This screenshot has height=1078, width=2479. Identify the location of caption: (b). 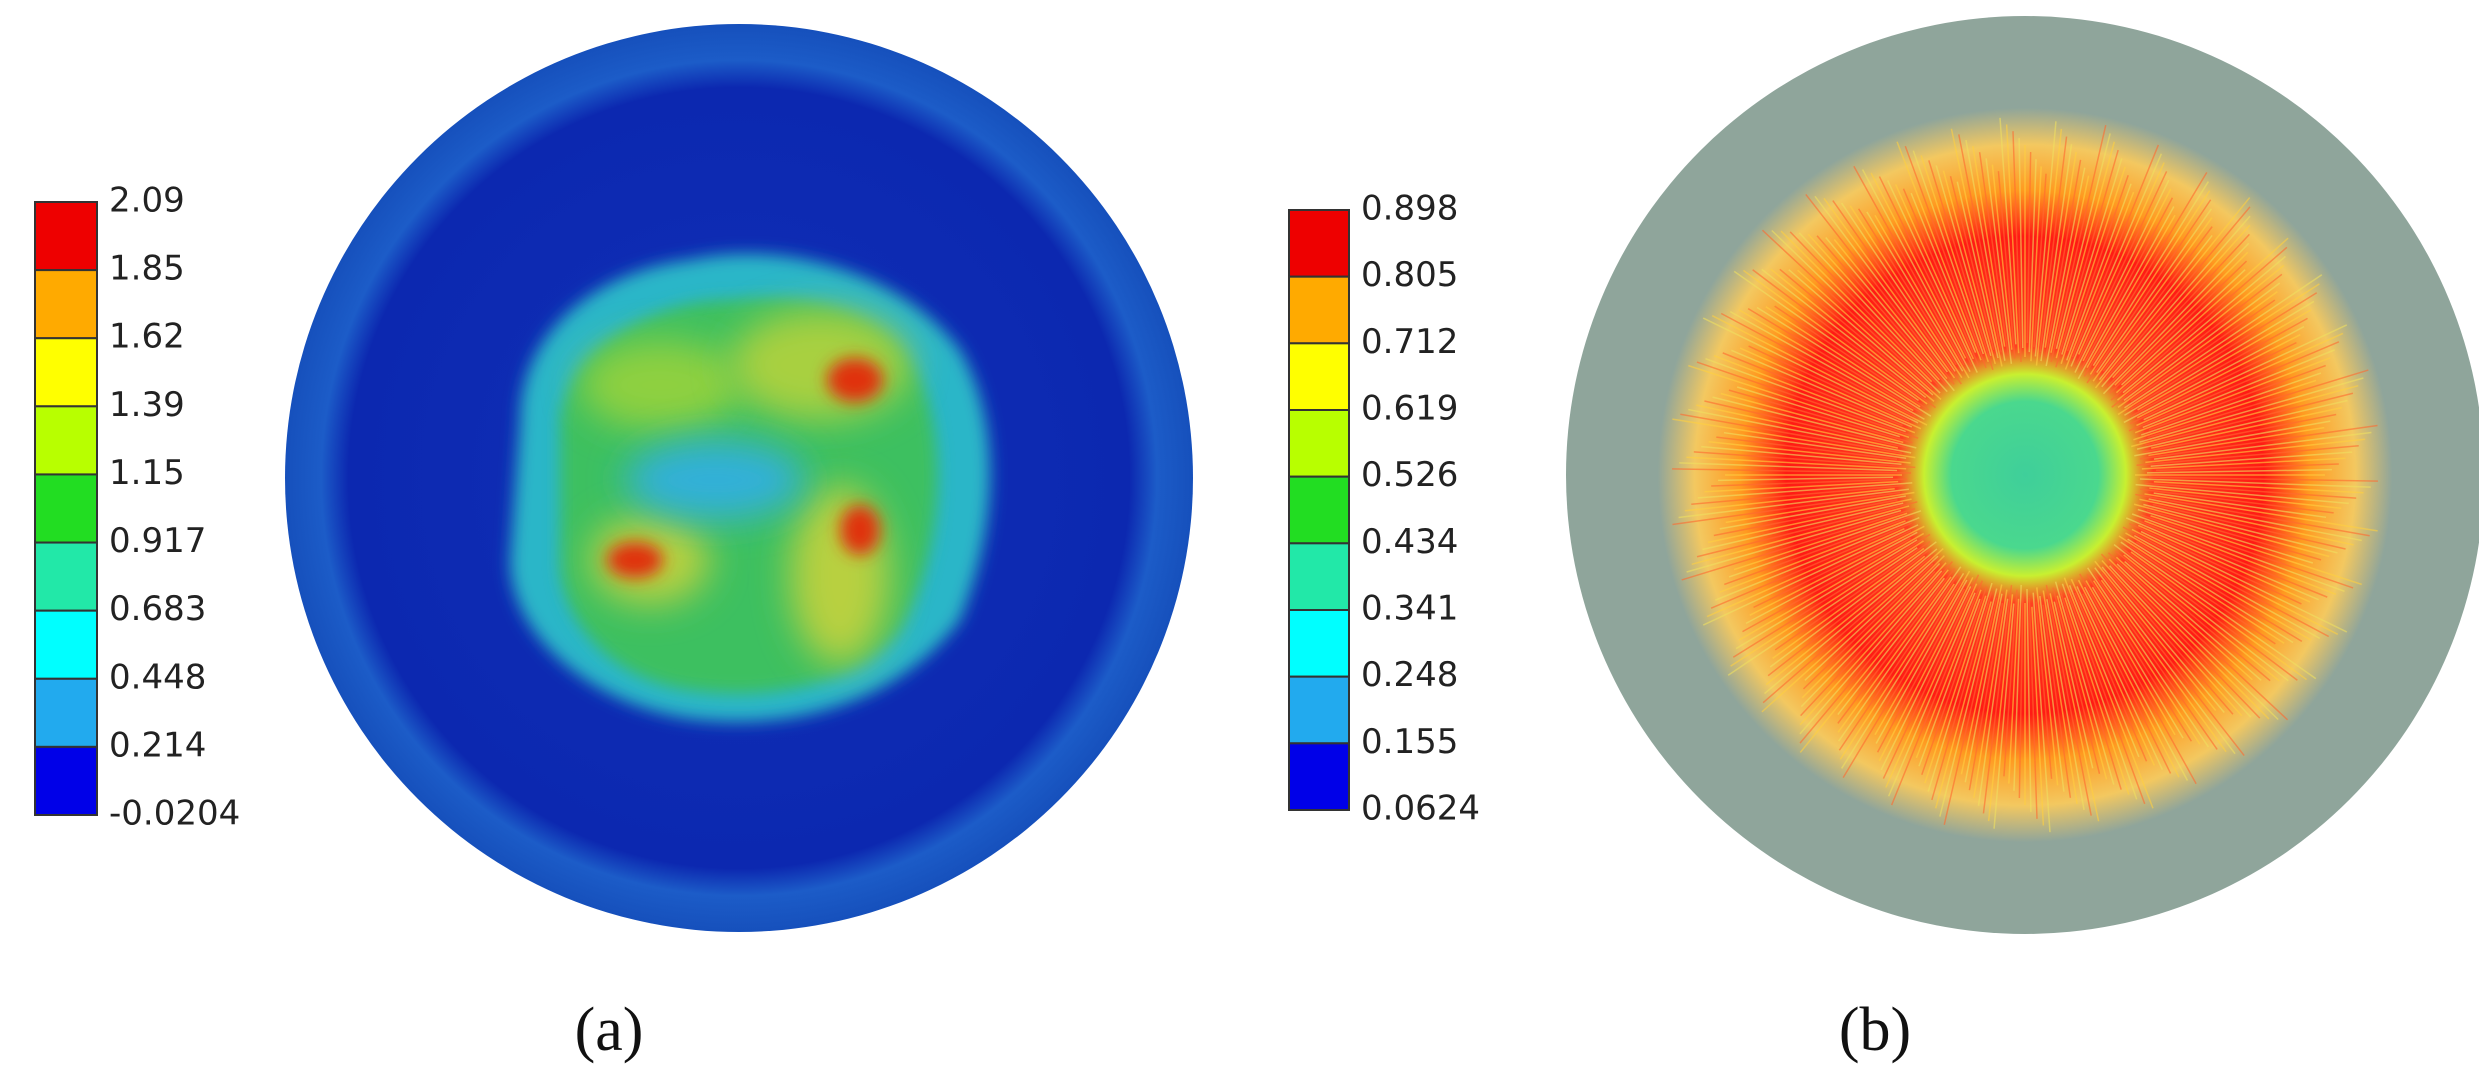
(1875, 1030).